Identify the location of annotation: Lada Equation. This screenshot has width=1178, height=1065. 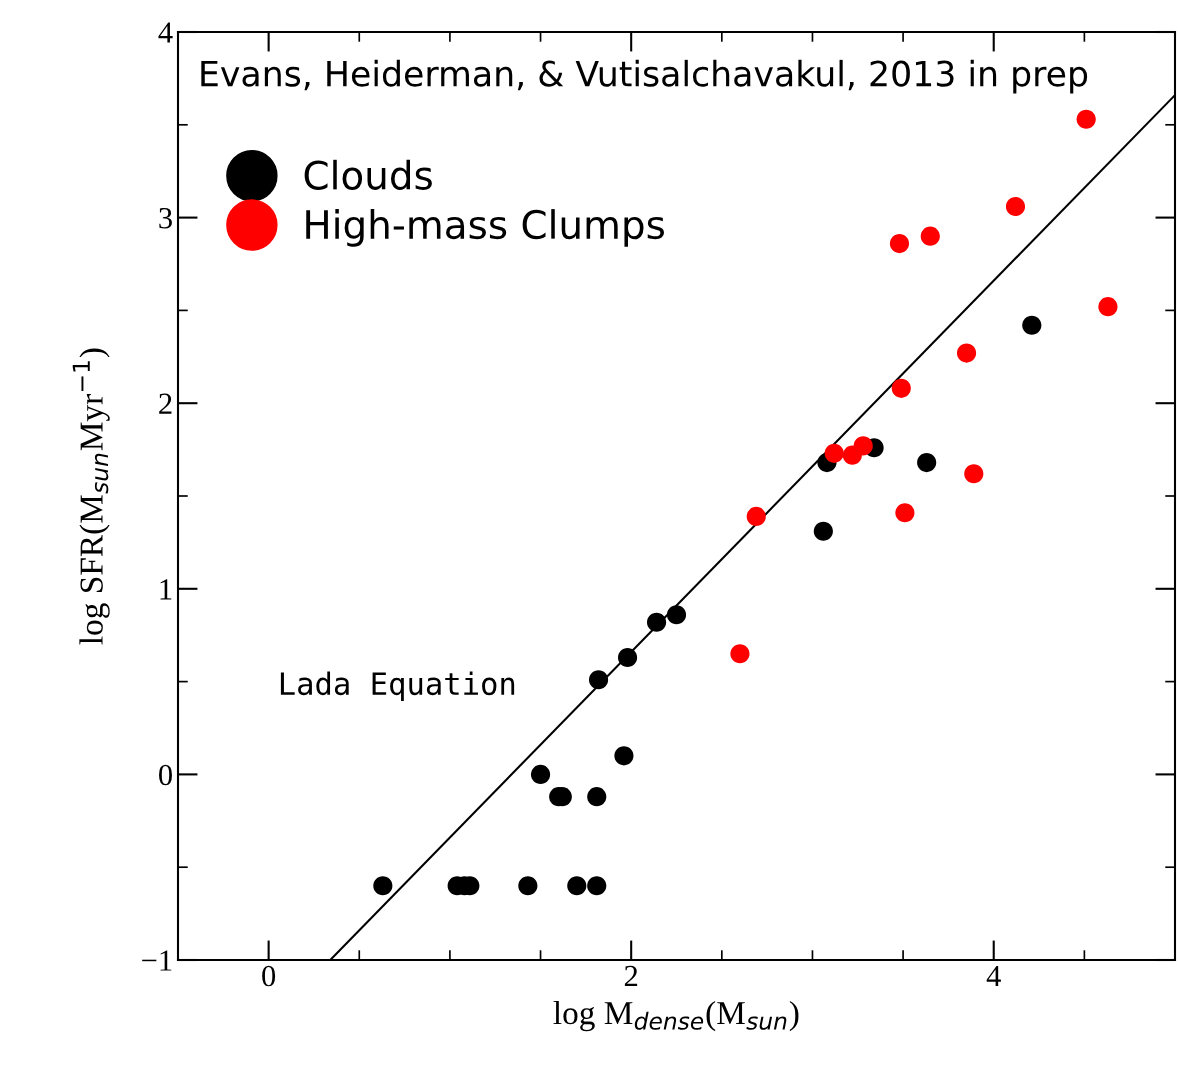
(397, 686).